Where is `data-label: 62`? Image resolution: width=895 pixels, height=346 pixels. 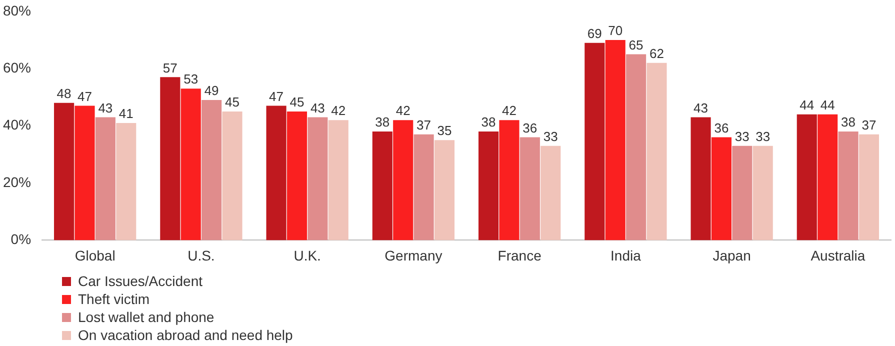 data-label: 62 is located at coordinates (657, 53).